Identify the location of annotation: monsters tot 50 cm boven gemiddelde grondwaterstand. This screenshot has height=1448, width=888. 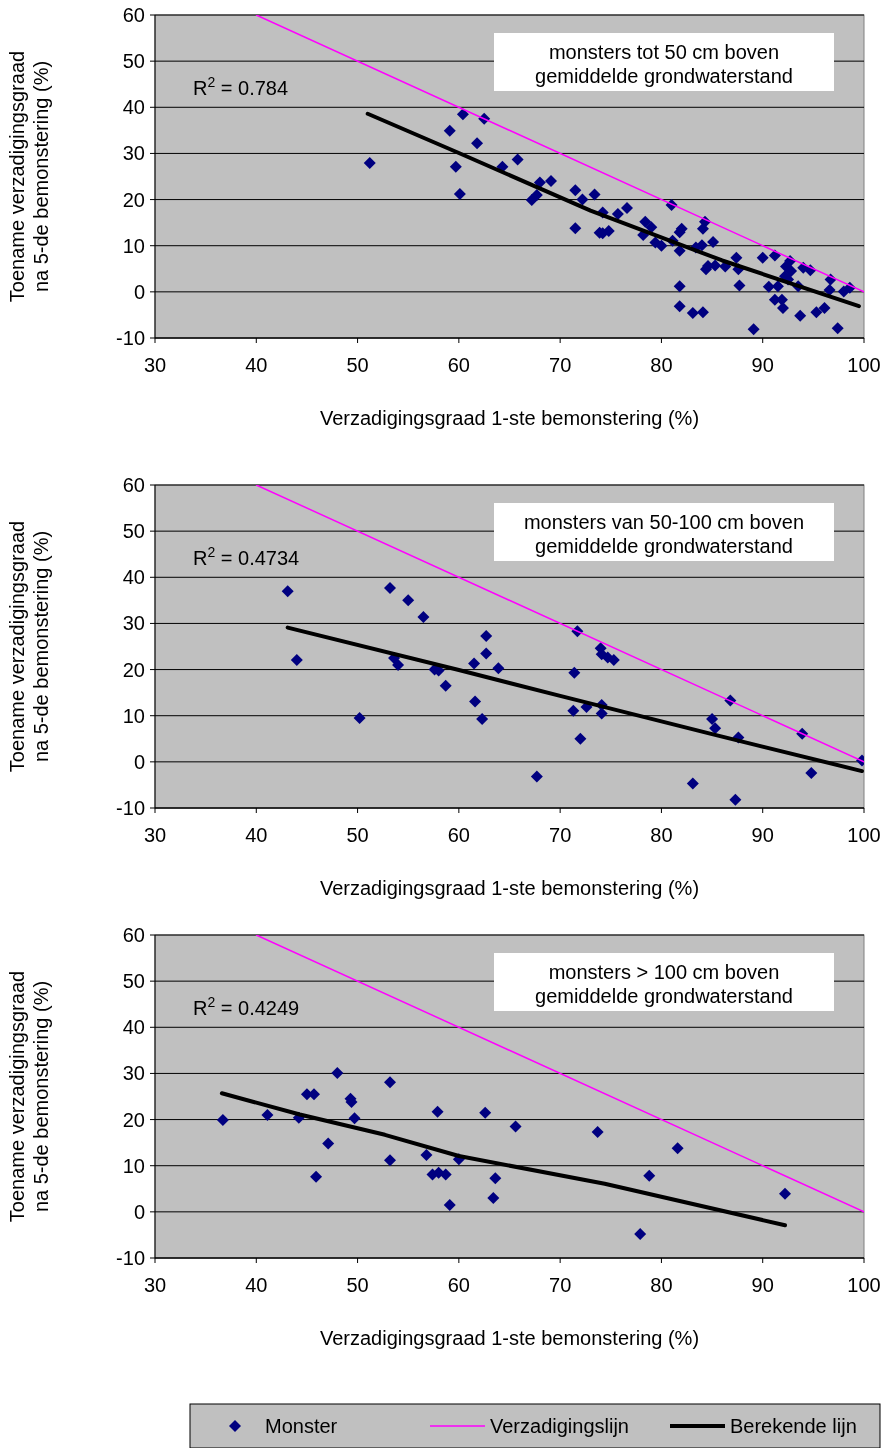
(664, 64).